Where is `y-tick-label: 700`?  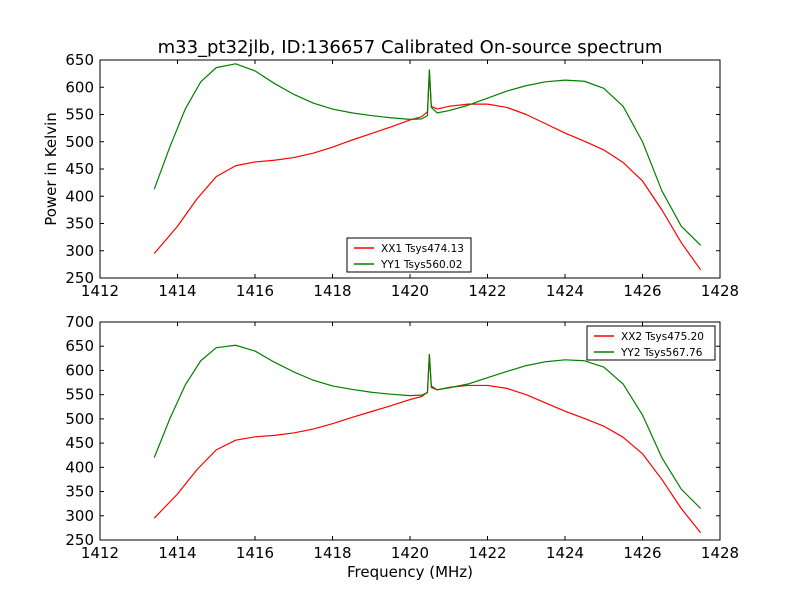 y-tick-label: 700 is located at coordinates (79, 322).